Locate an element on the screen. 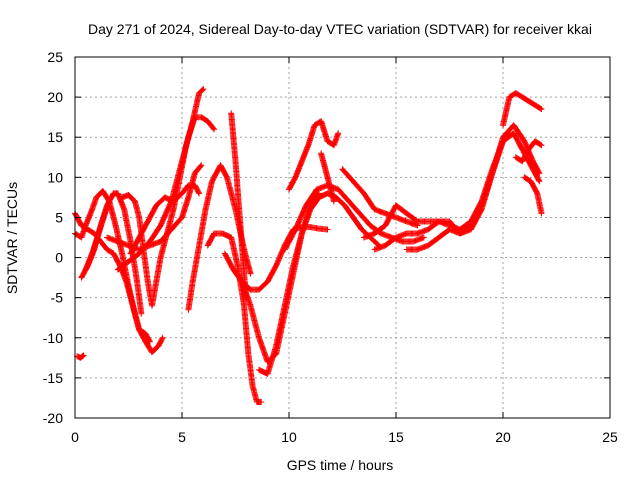 The height and width of the screenshot is (480, 640). y-tick-label: -15 is located at coordinates (53, 378).